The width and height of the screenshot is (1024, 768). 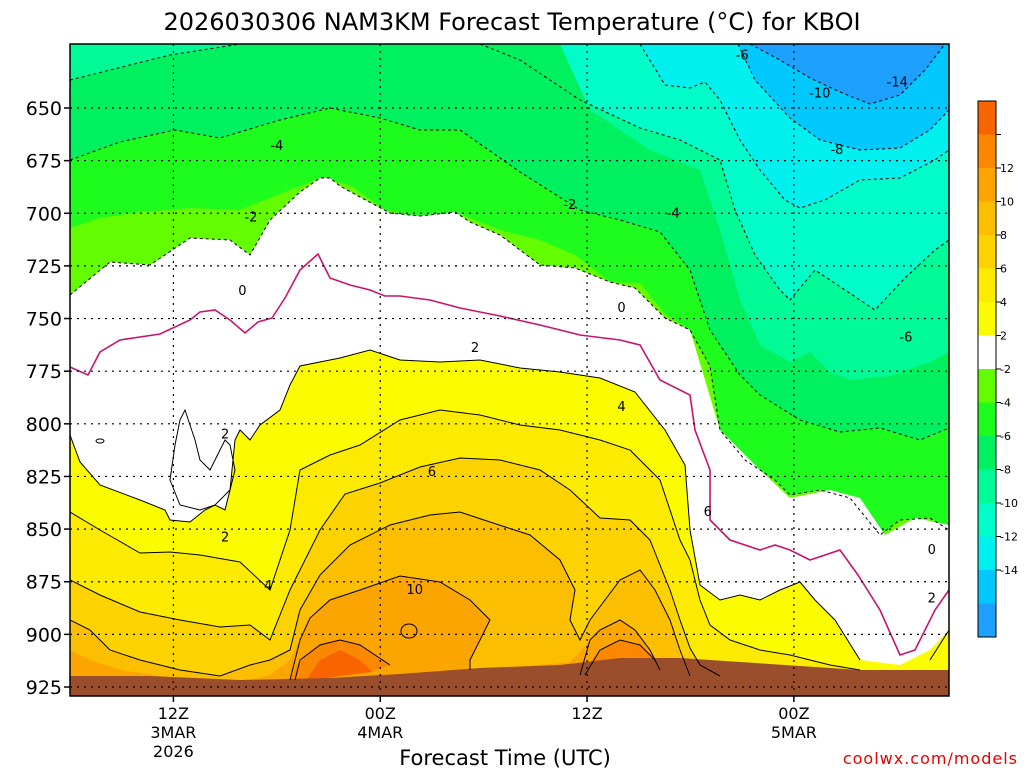 I want to click on colorbar: 12 10 8 6 4 2 -2 -4 -6 -8 -10 -12 -14, so click(x=997, y=369).